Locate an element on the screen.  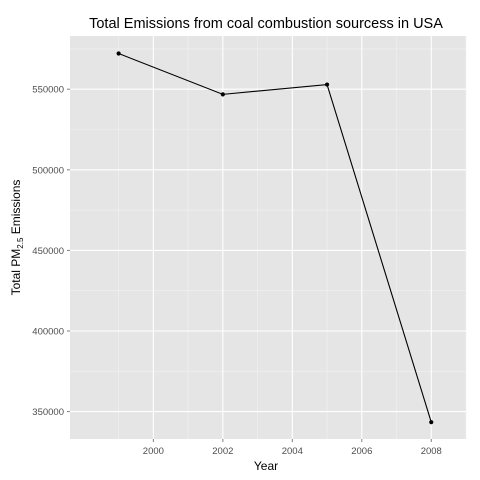
x-tick-label: 2008 is located at coordinates (431, 451).